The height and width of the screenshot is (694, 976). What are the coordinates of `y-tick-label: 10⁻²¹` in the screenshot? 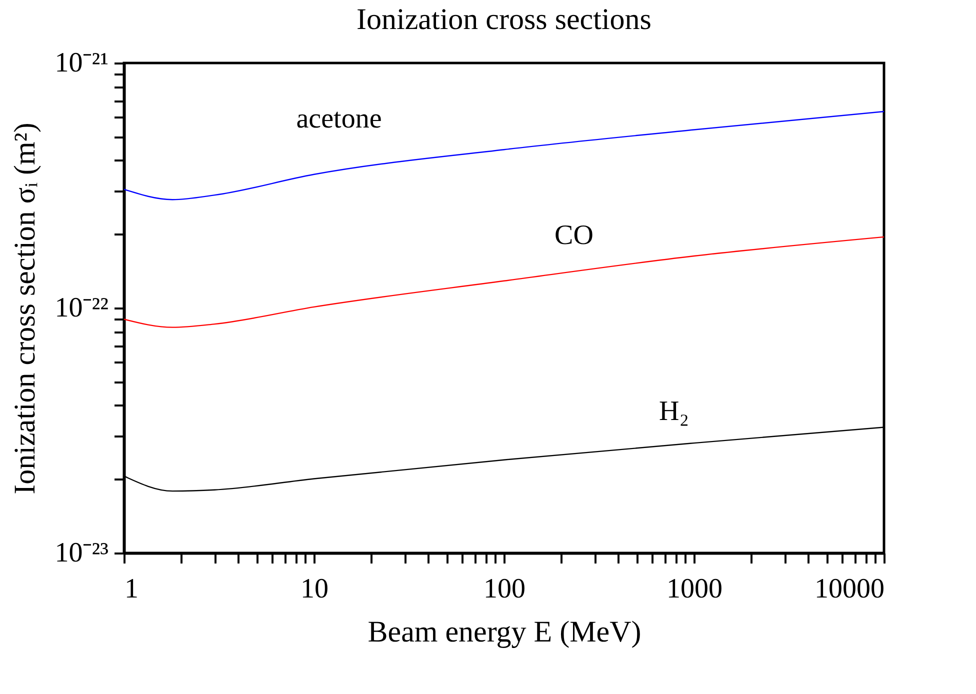 It's located at (81, 63).